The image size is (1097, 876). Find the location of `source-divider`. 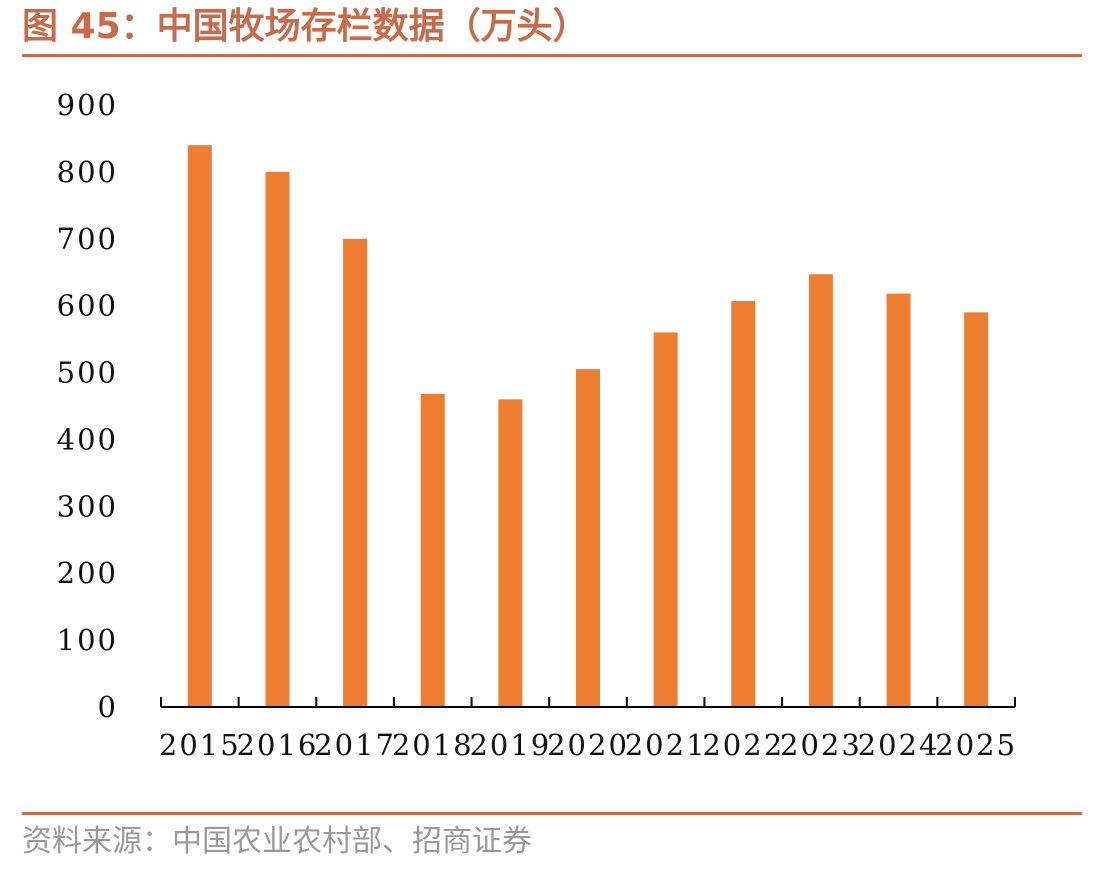

source-divider is located at coordinates (552, 813).